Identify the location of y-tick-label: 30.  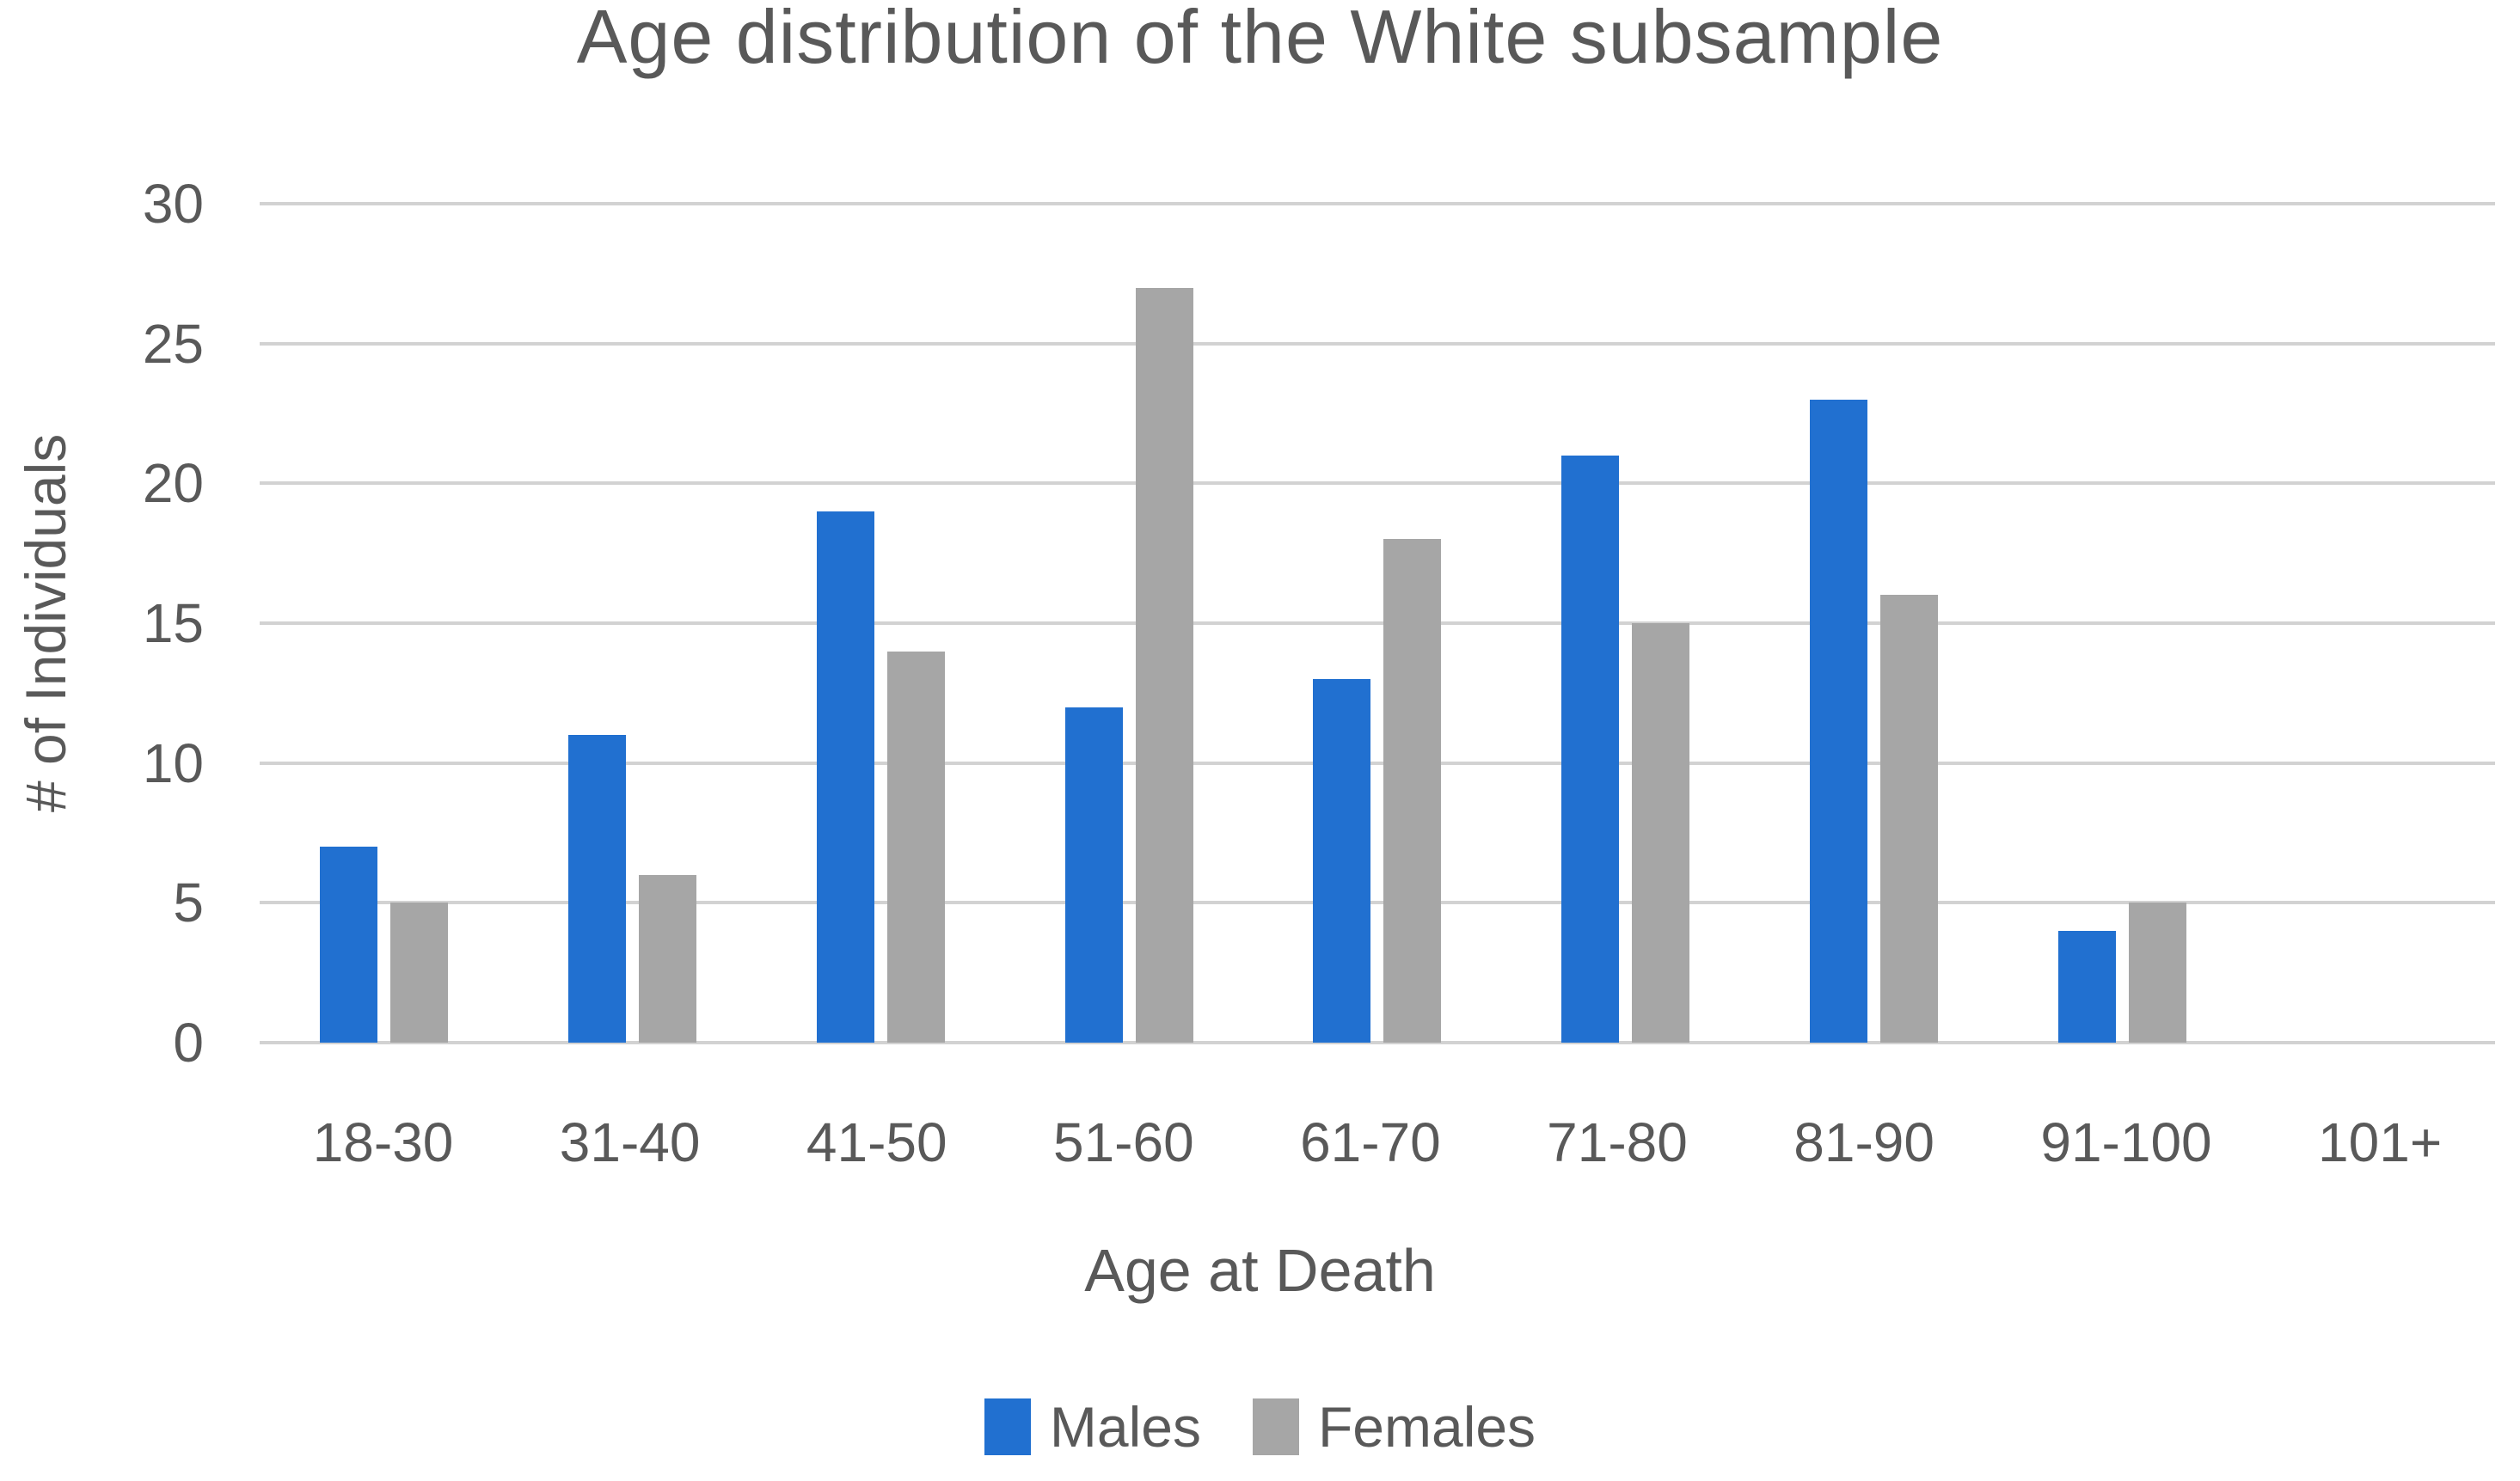
(173, 204).